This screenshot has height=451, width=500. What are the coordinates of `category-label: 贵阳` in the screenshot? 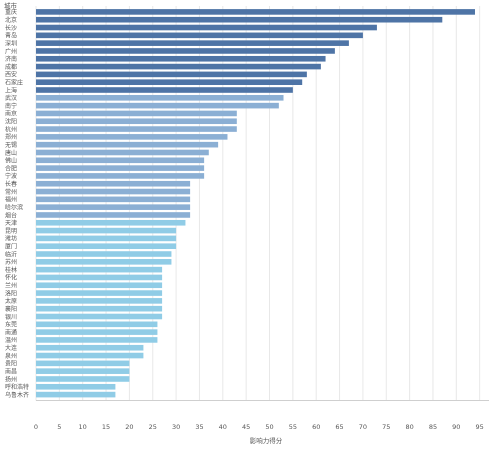 It's located at (11, 364).